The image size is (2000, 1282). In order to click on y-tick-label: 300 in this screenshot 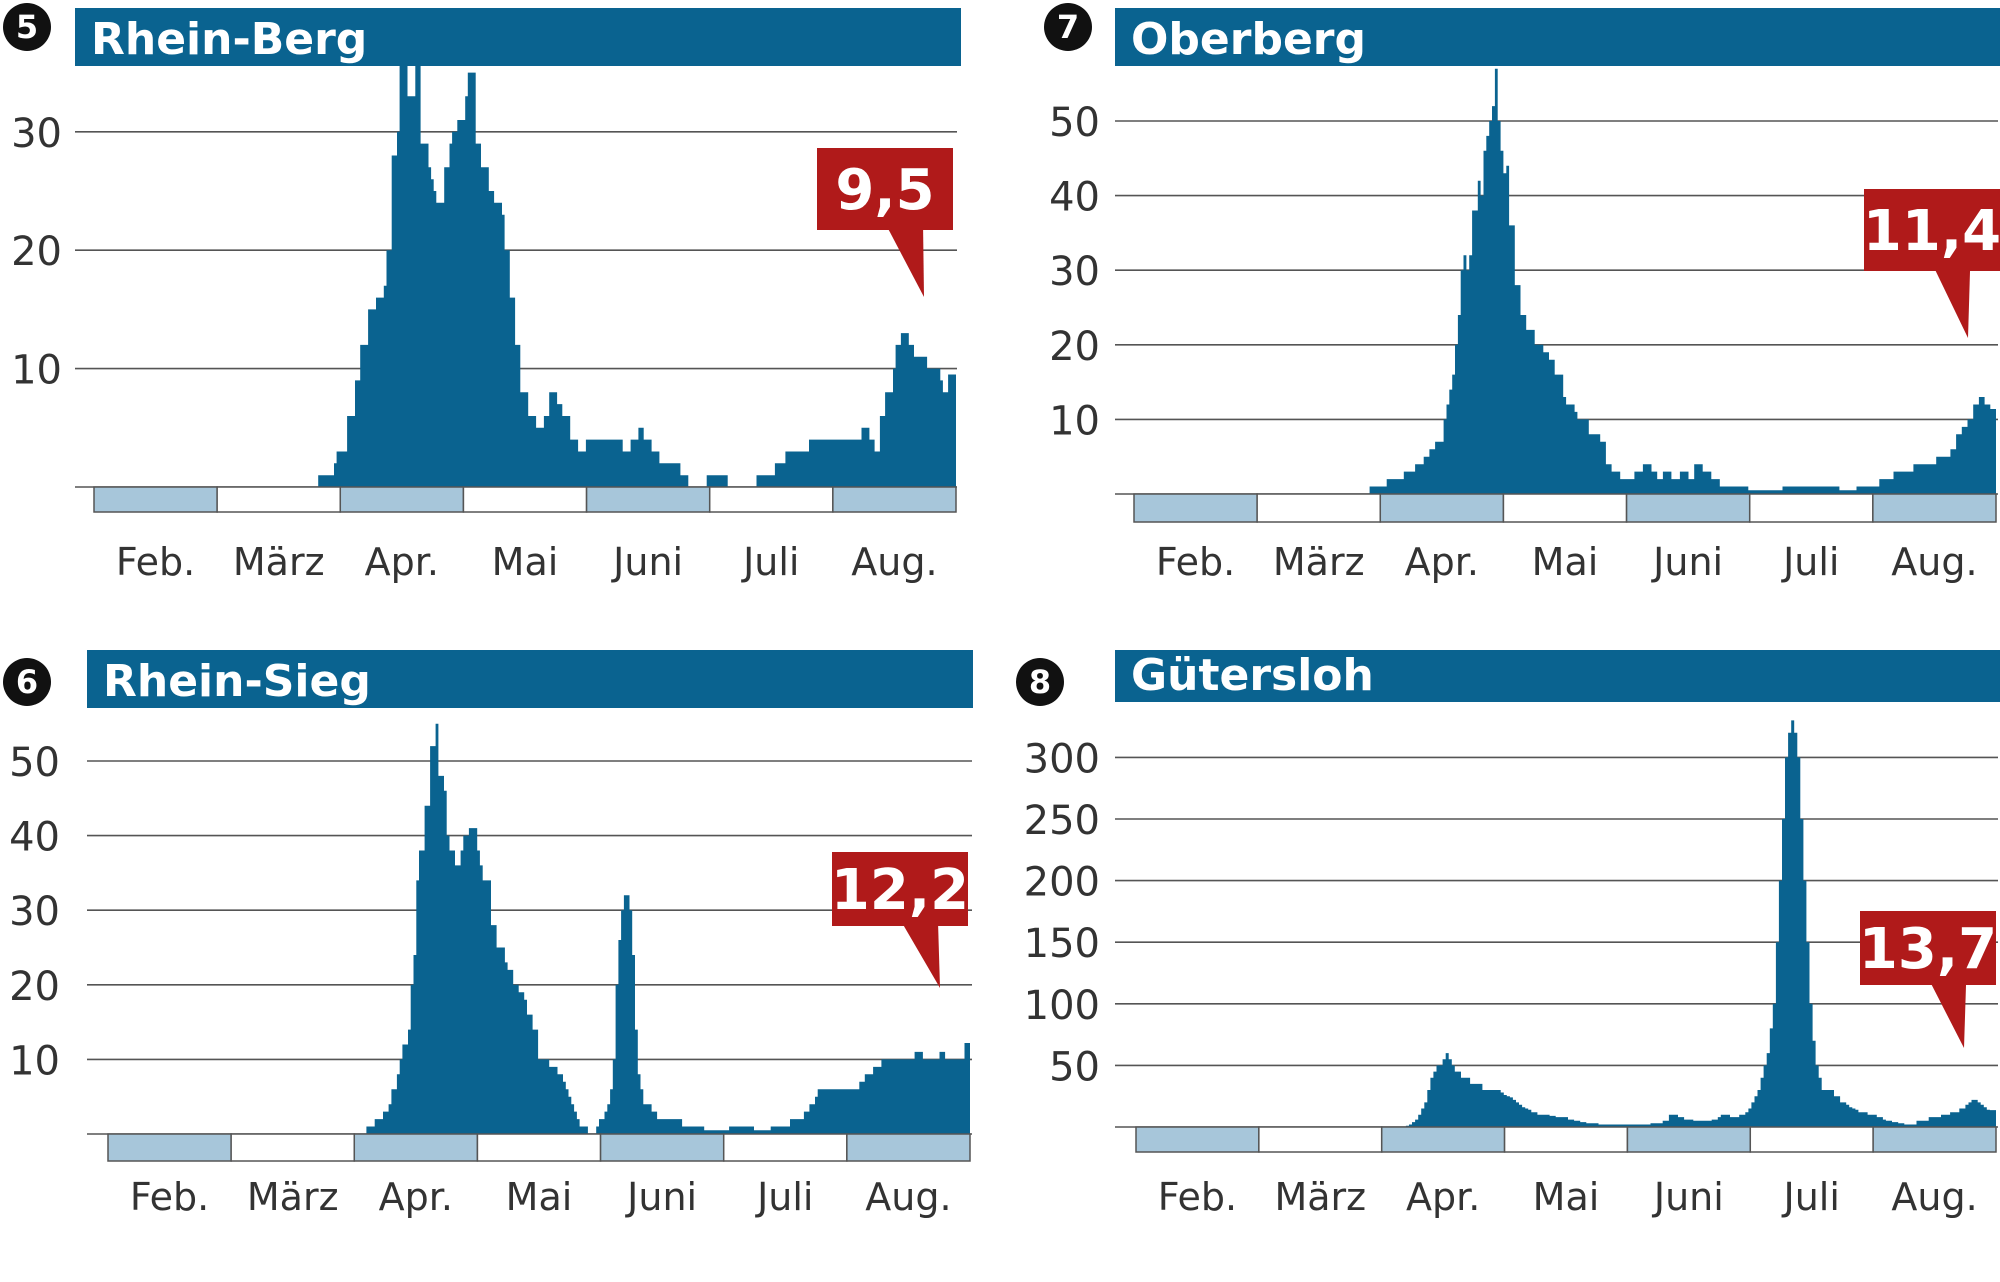, I will do `click(1062, 759)`.